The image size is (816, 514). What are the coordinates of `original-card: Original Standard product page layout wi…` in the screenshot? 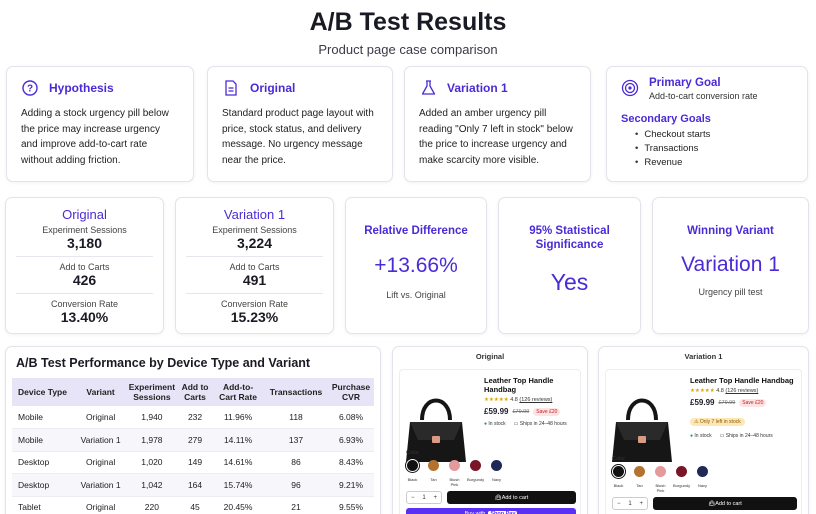 It's located at (300, 124).